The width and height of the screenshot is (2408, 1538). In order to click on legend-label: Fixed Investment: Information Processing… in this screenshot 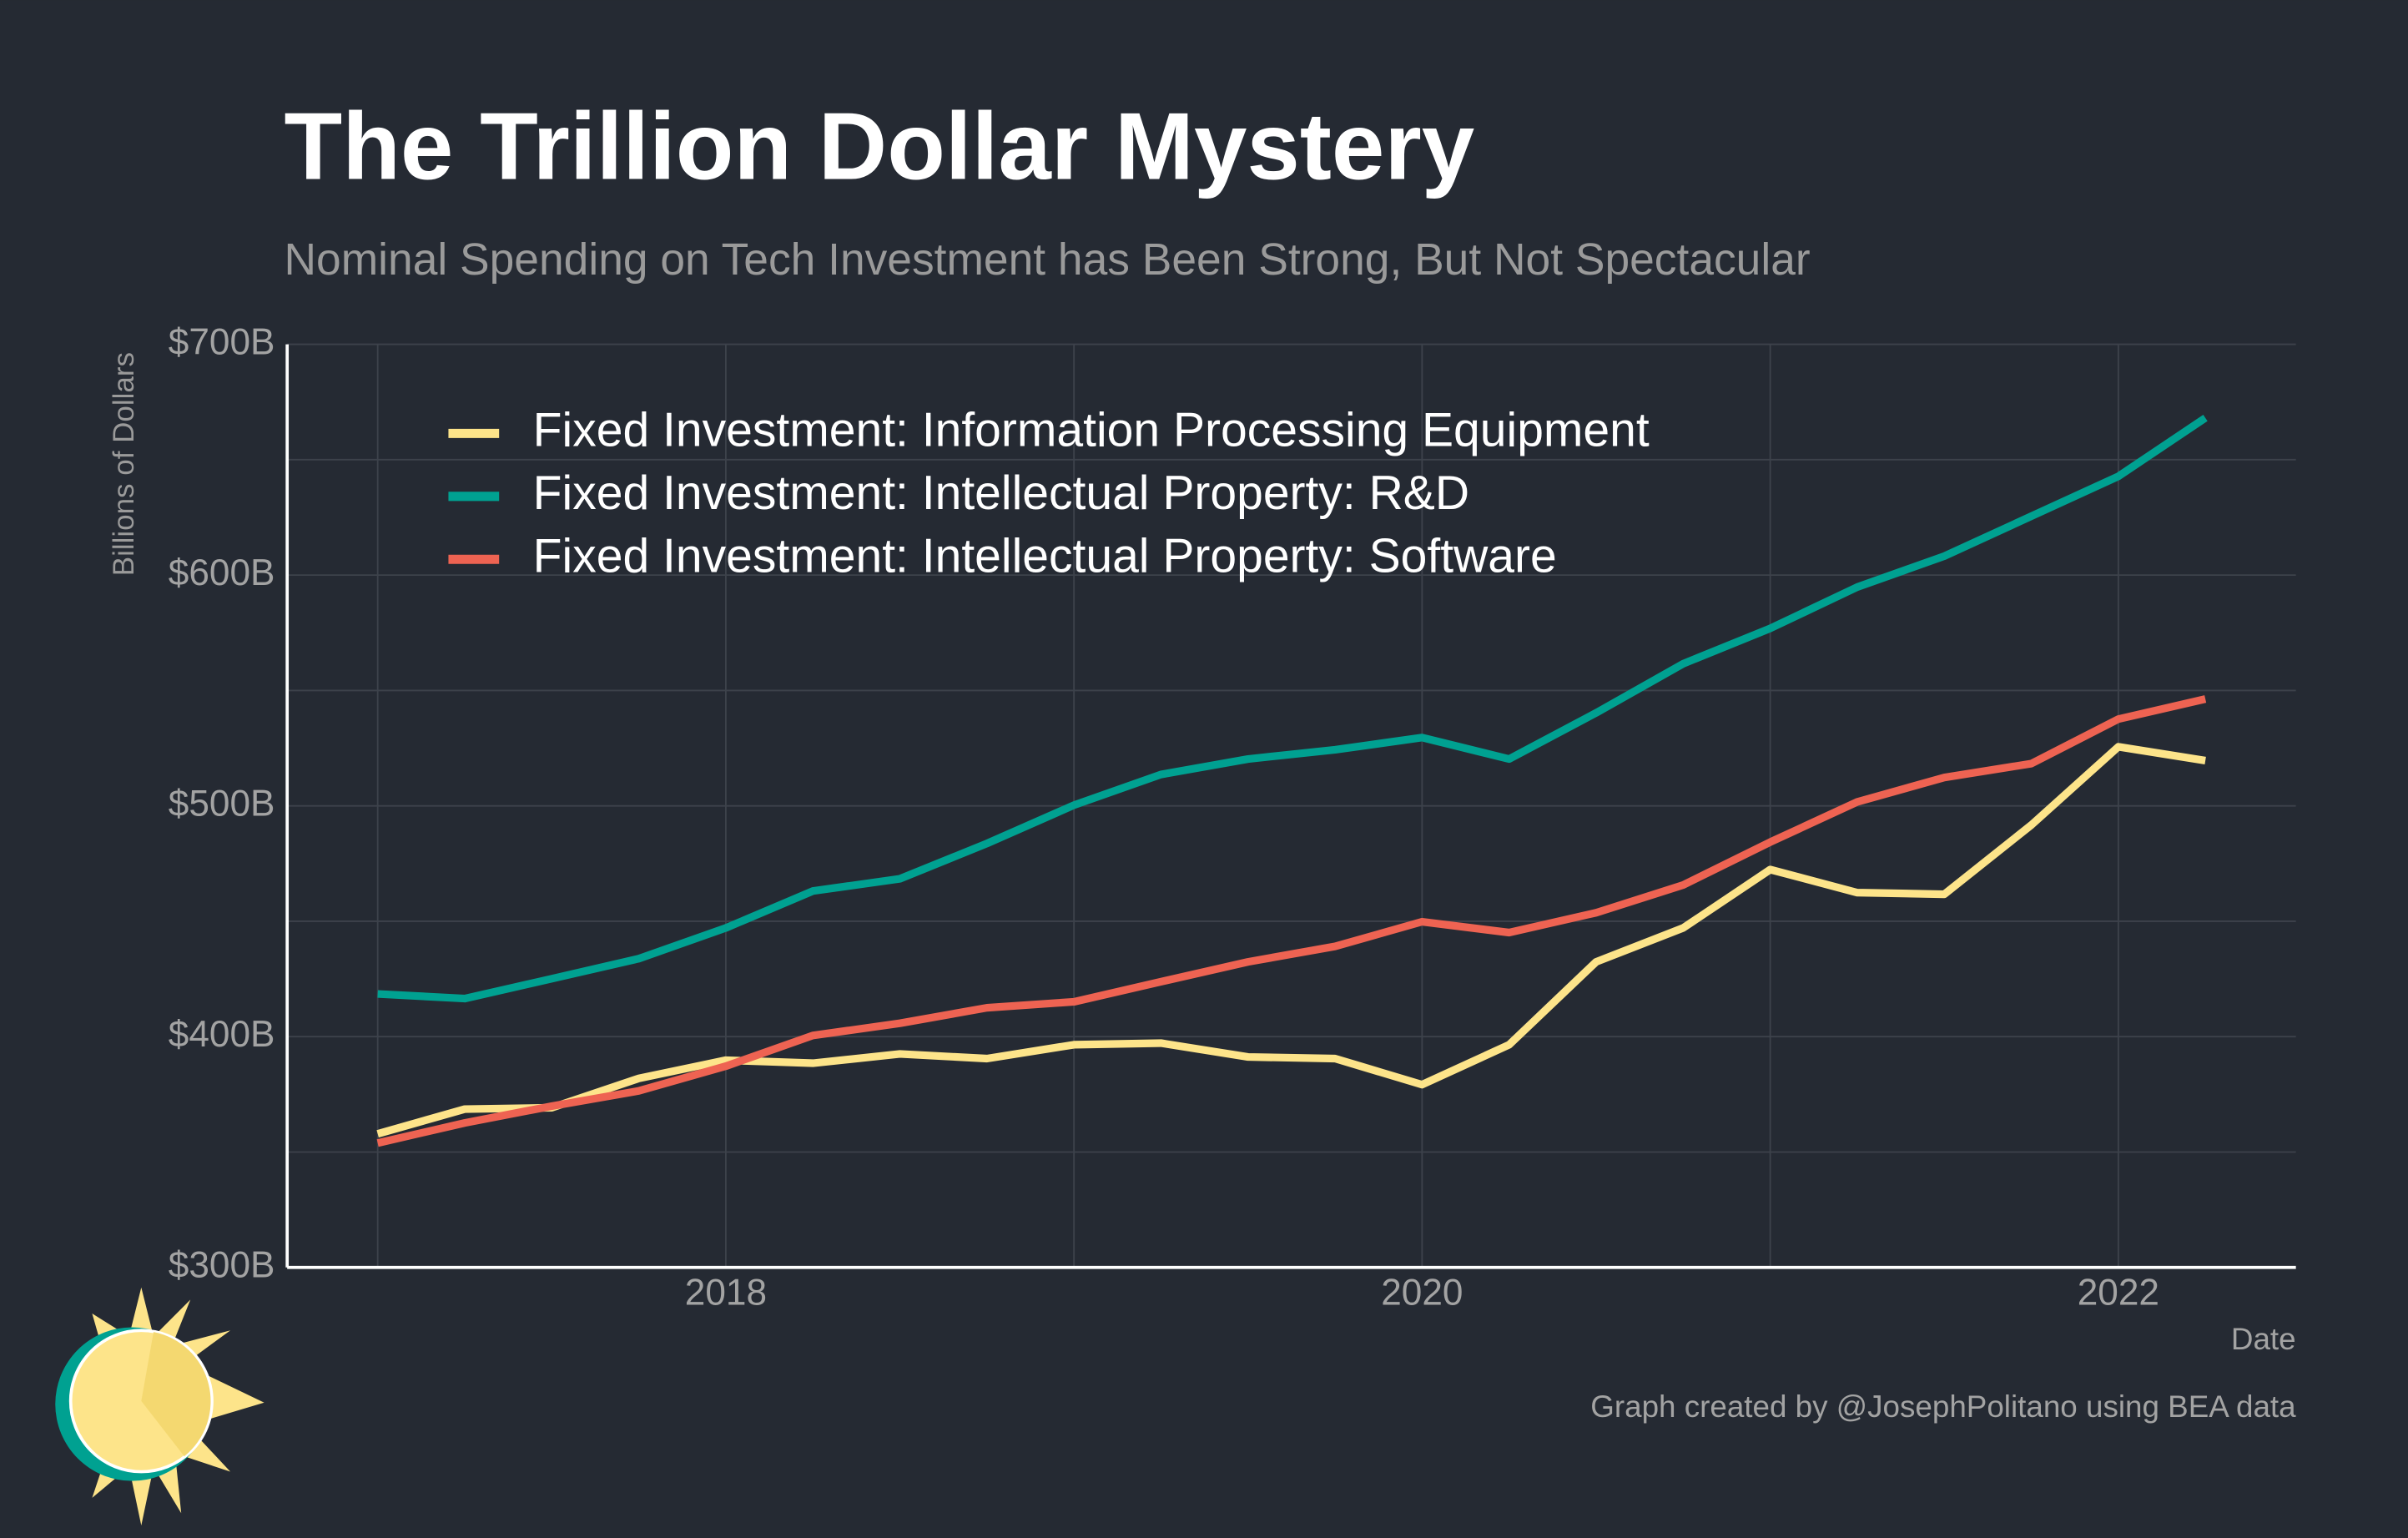, I will do `click(1091, 429)`.